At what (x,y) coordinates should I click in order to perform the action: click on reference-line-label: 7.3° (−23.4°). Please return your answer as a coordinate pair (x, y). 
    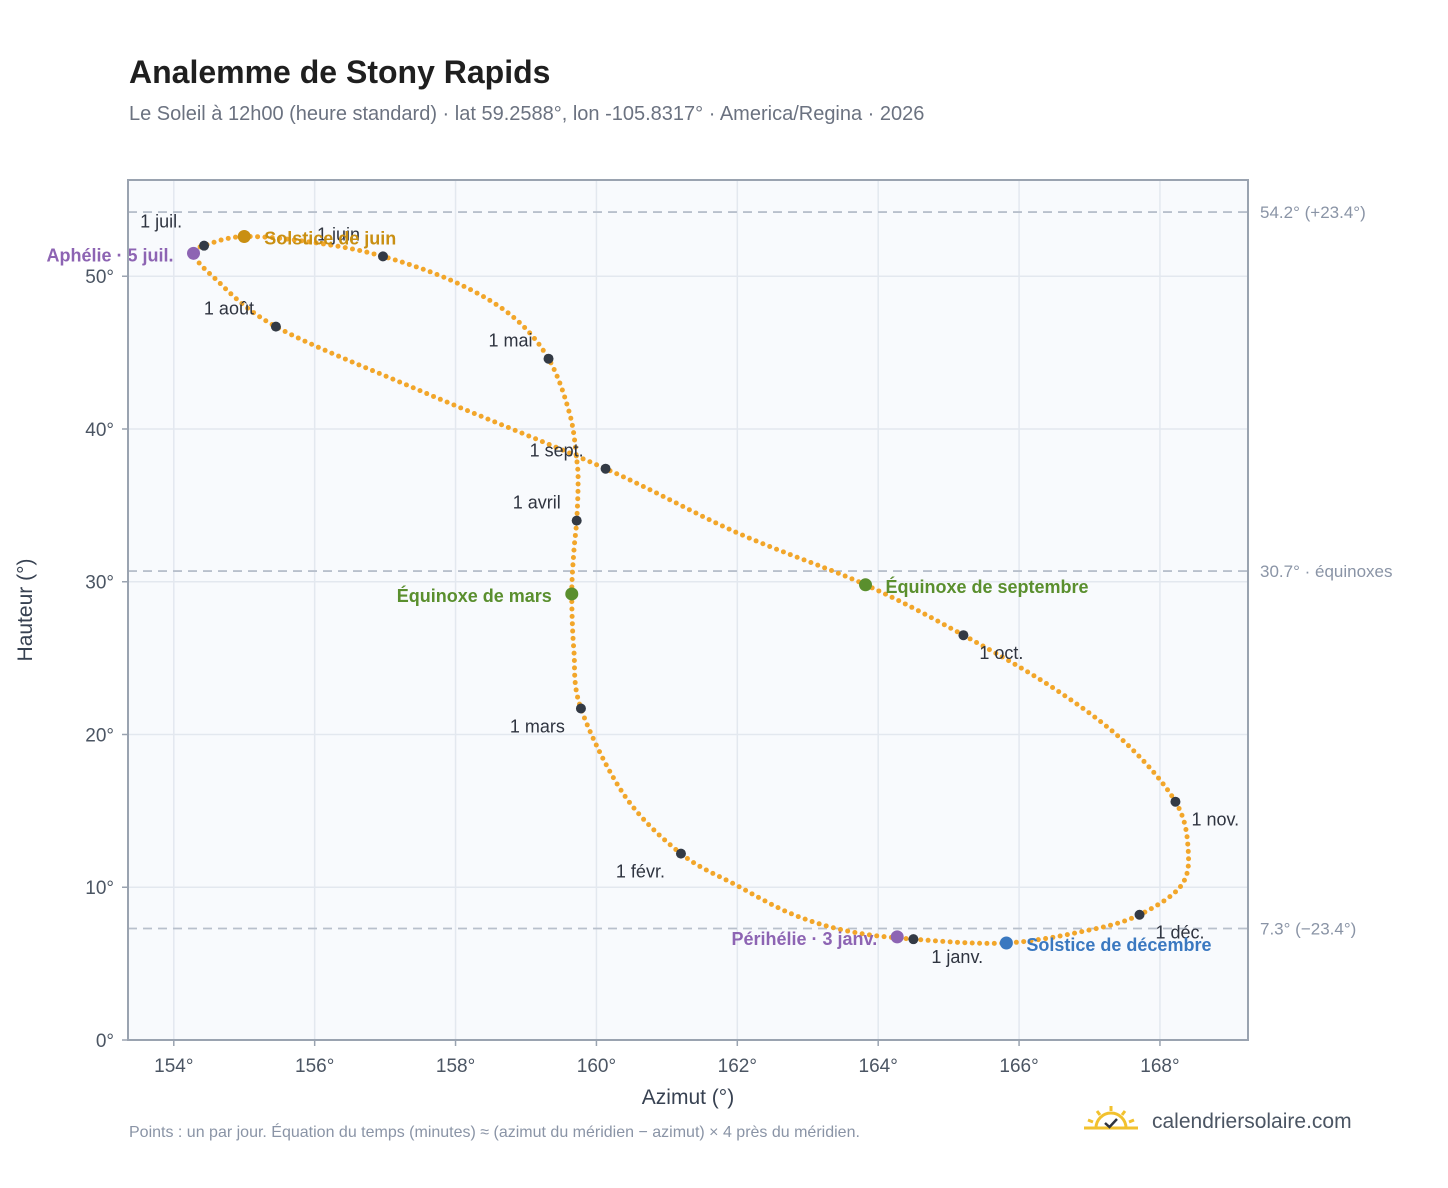
    Looking at the image, I should click on (1308, 928).